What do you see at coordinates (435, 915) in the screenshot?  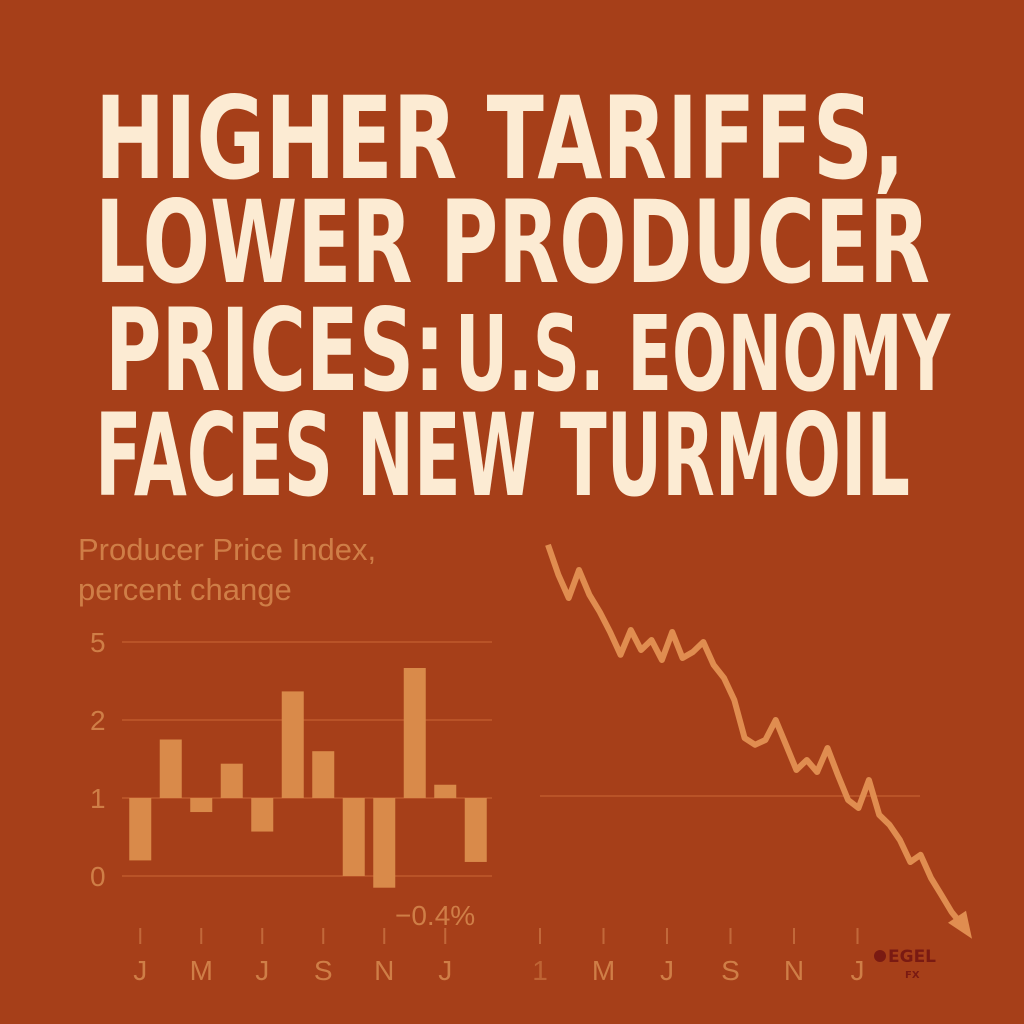 I see `annotation: −0.4%` at bounding box center [435, 915].